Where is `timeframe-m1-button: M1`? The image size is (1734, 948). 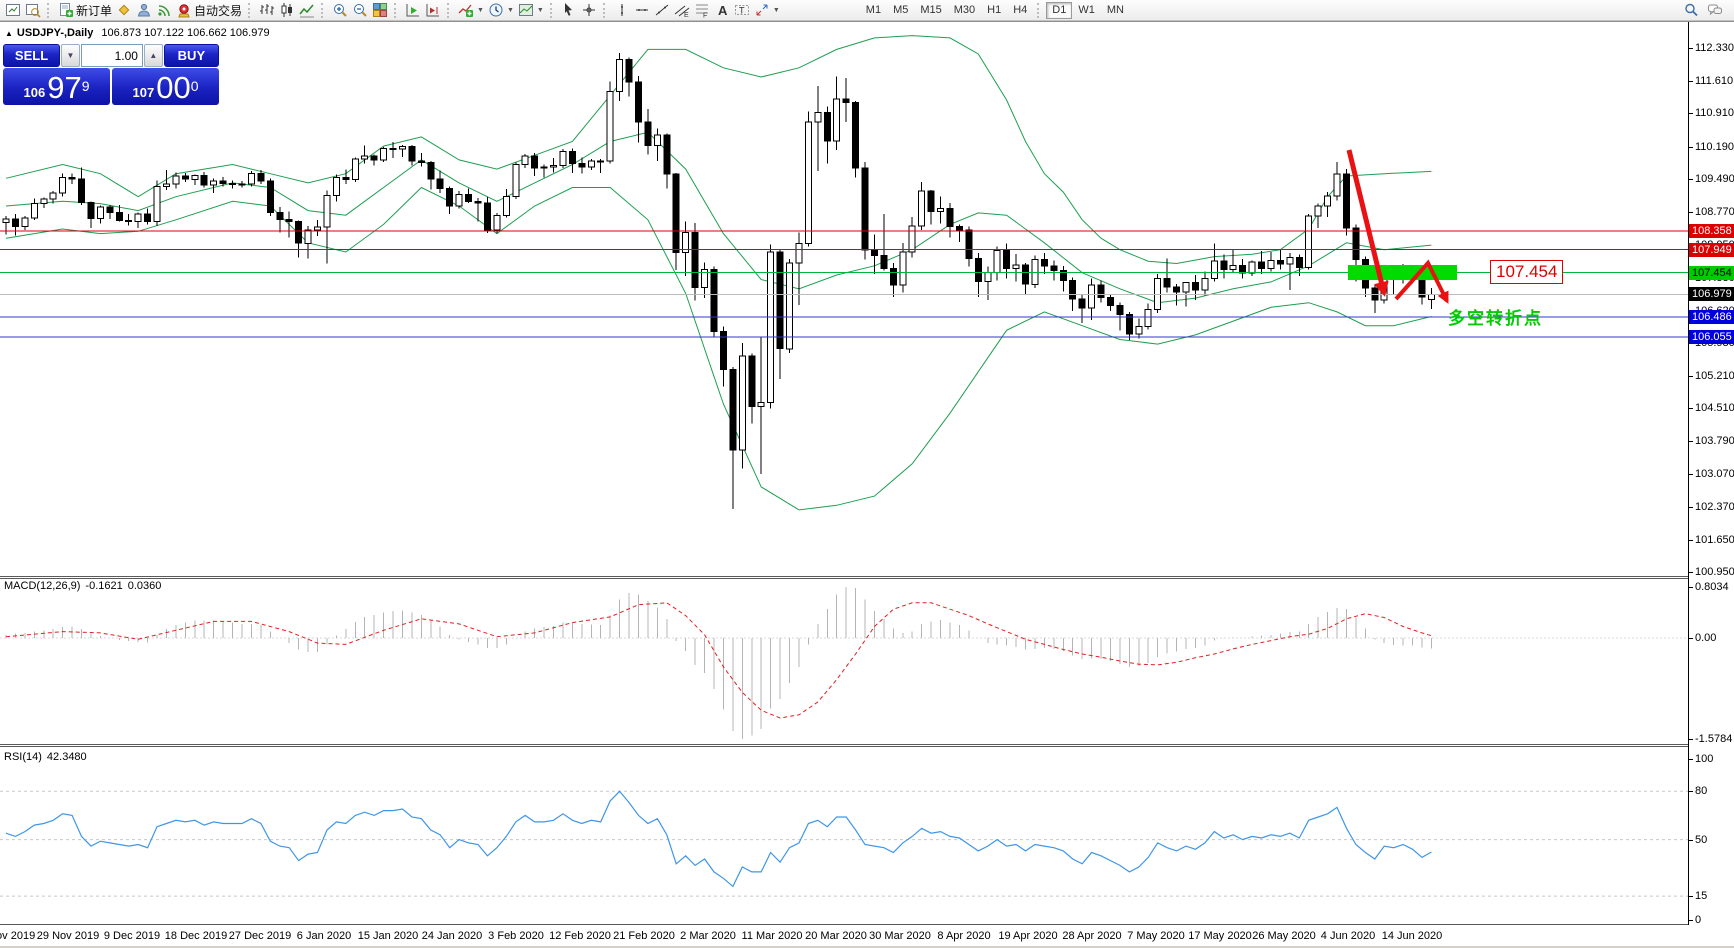
timeframe-m1-button: M1 is located at coordinates (873, 9).